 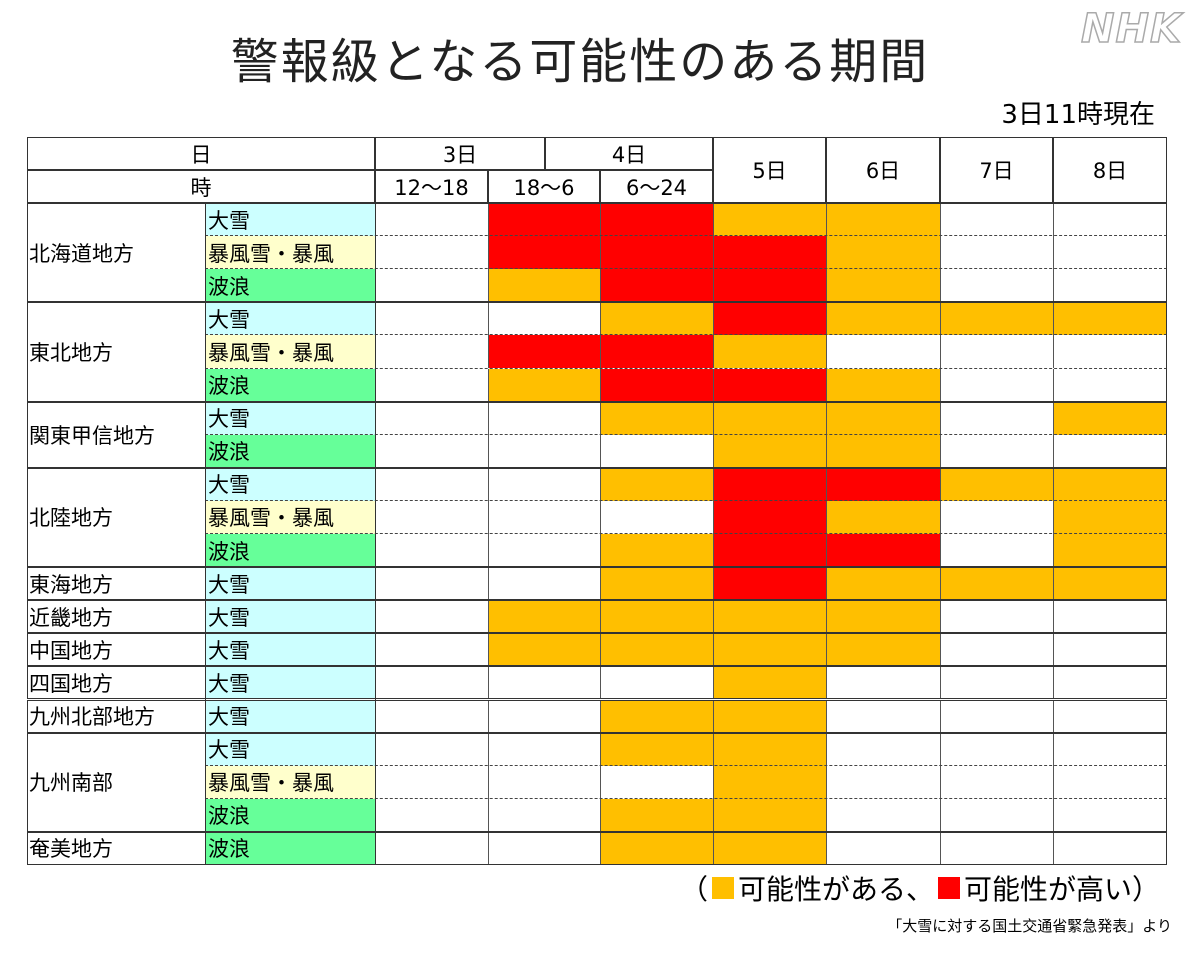 What do you see at coordinates (71, 518) in the screenshot?
I see `region-cell: 北陸地方` at bounding box center [71, 518].